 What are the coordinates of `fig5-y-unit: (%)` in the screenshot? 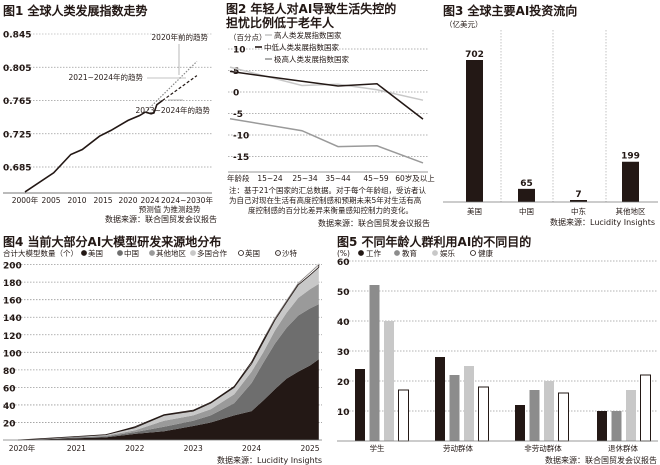 It's located at (343, 253).